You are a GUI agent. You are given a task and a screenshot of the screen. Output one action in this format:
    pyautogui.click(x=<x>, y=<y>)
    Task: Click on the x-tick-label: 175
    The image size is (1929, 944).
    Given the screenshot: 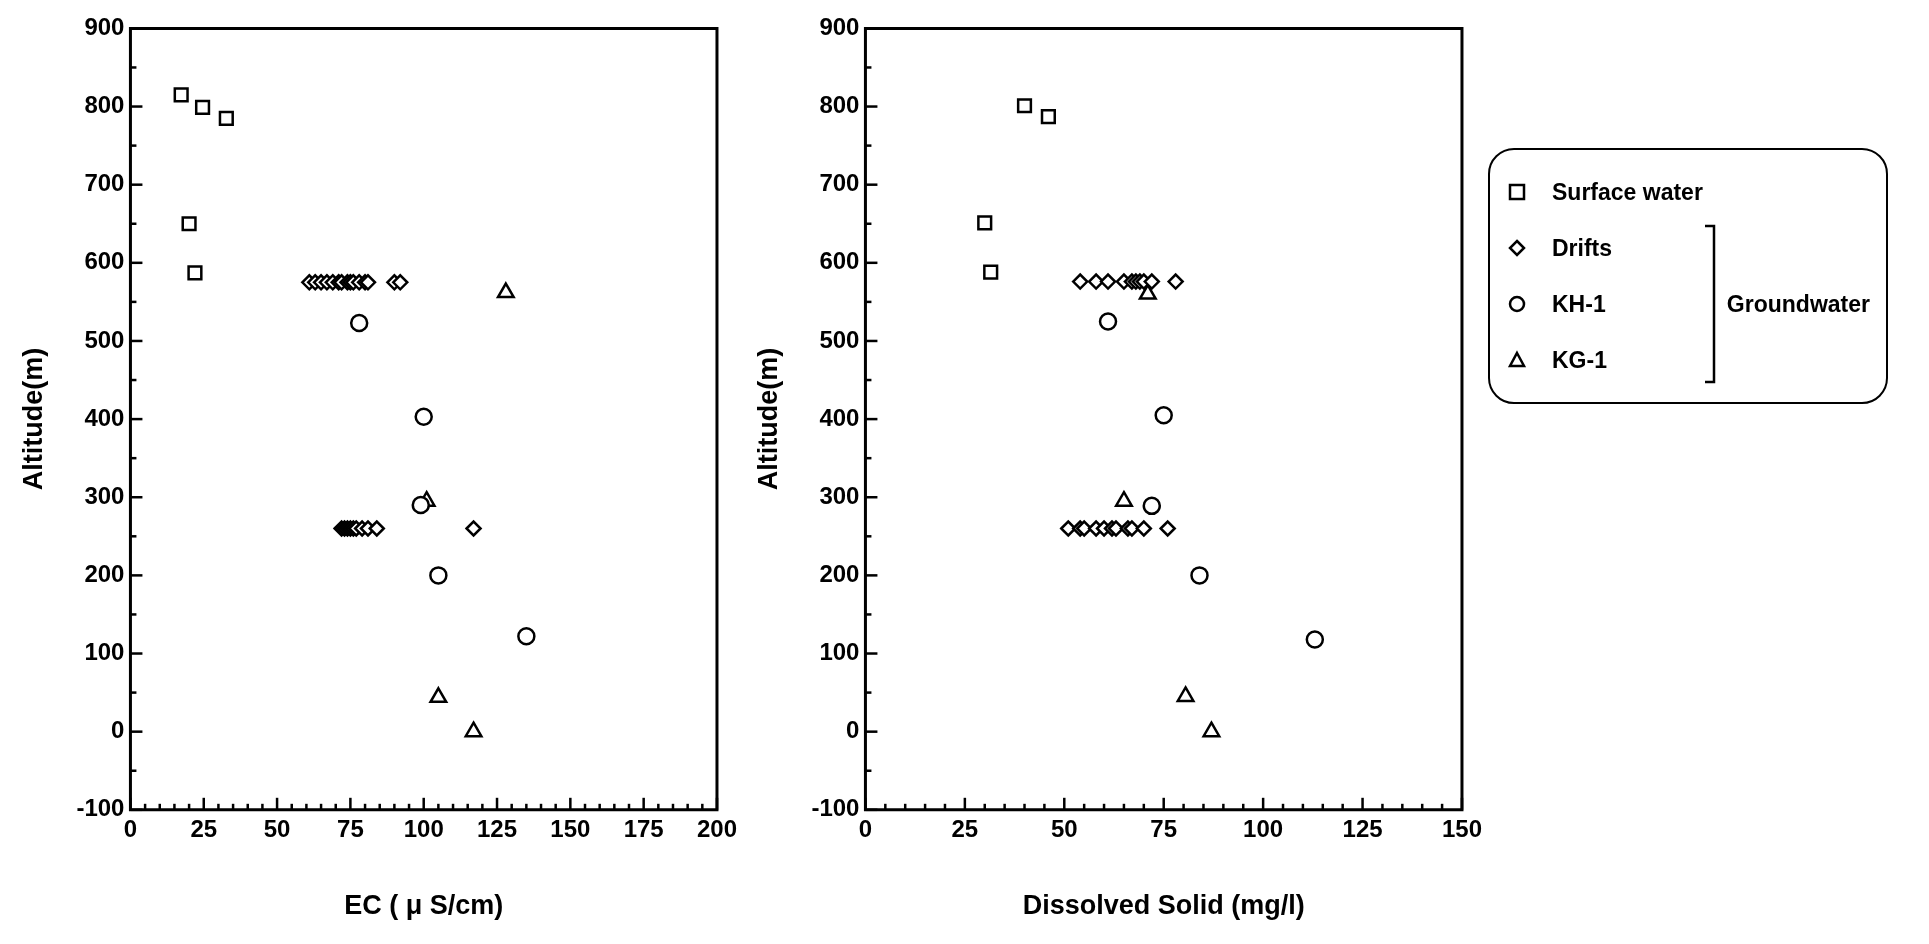 What is the action you would take?
    pyautogui.click(x=643, y=828)
    